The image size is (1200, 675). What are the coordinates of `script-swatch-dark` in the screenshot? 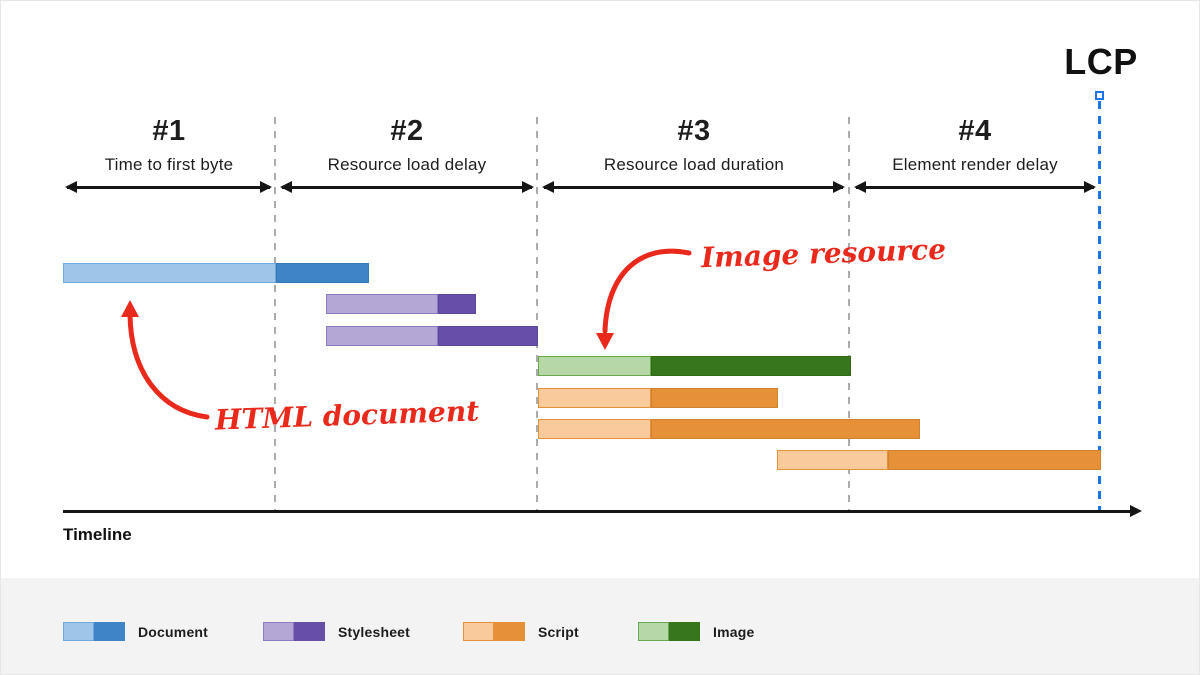 It's located at (509, 631).